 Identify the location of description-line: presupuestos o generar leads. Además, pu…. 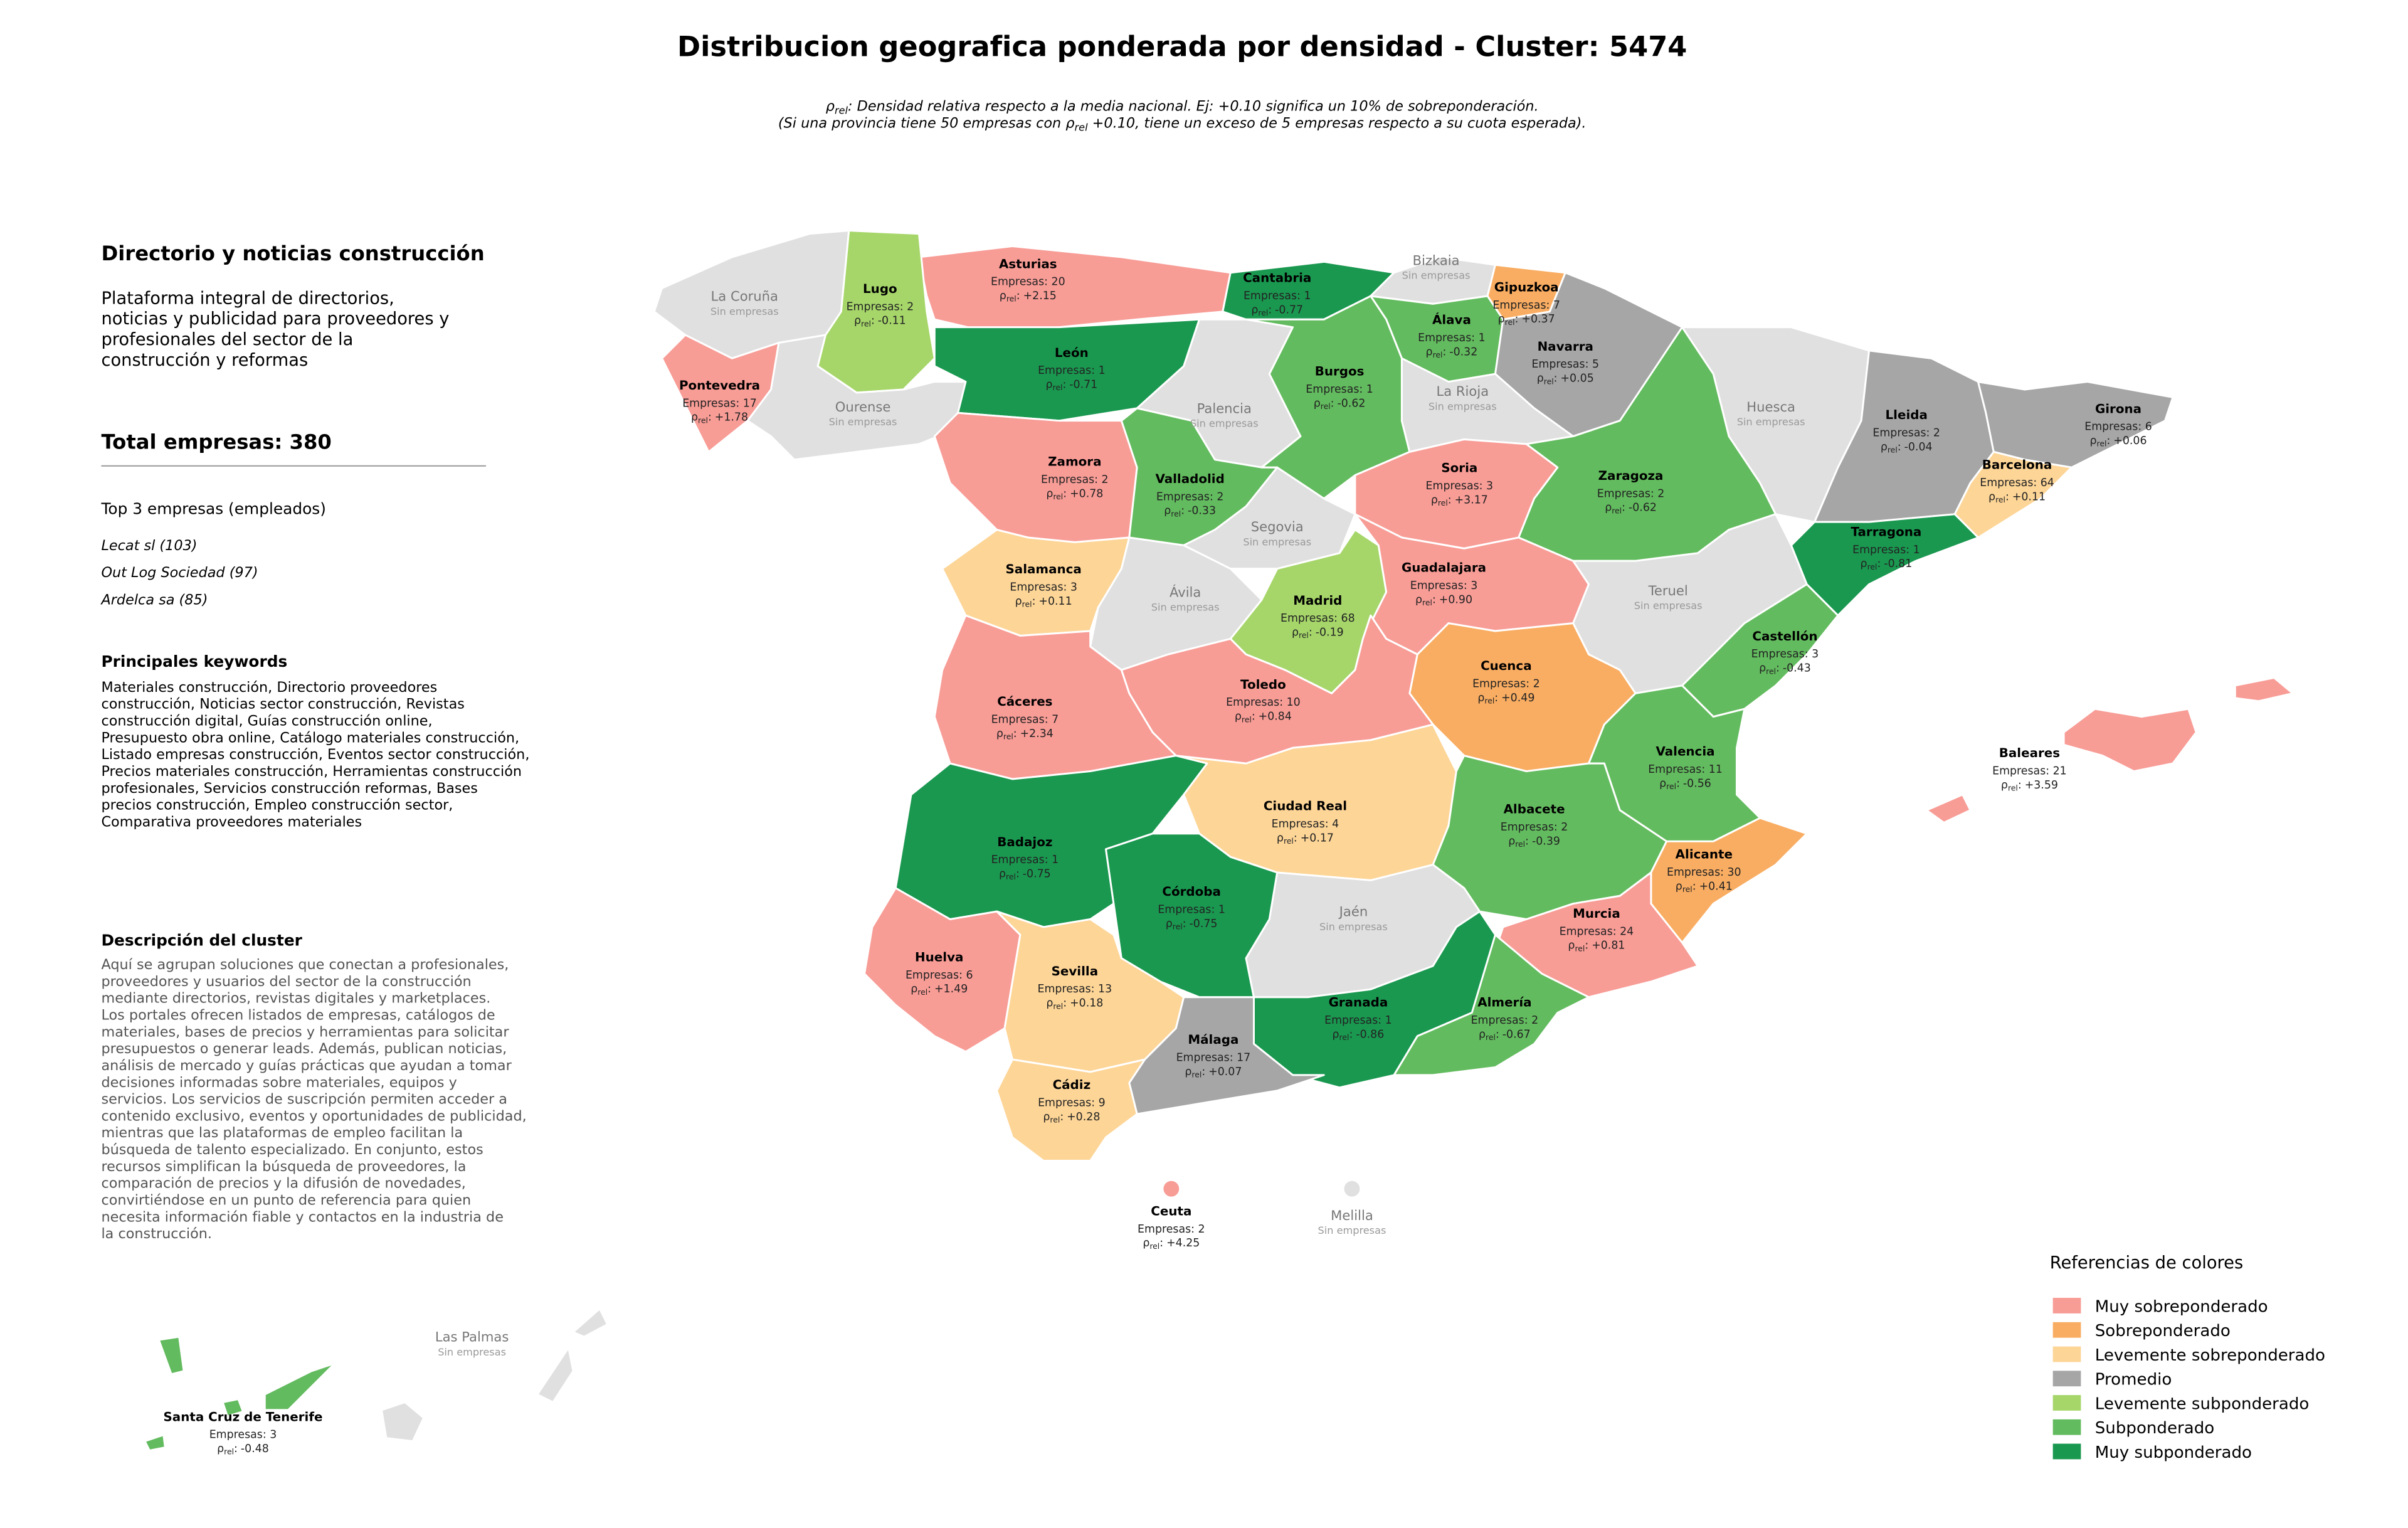
(304, 1049).